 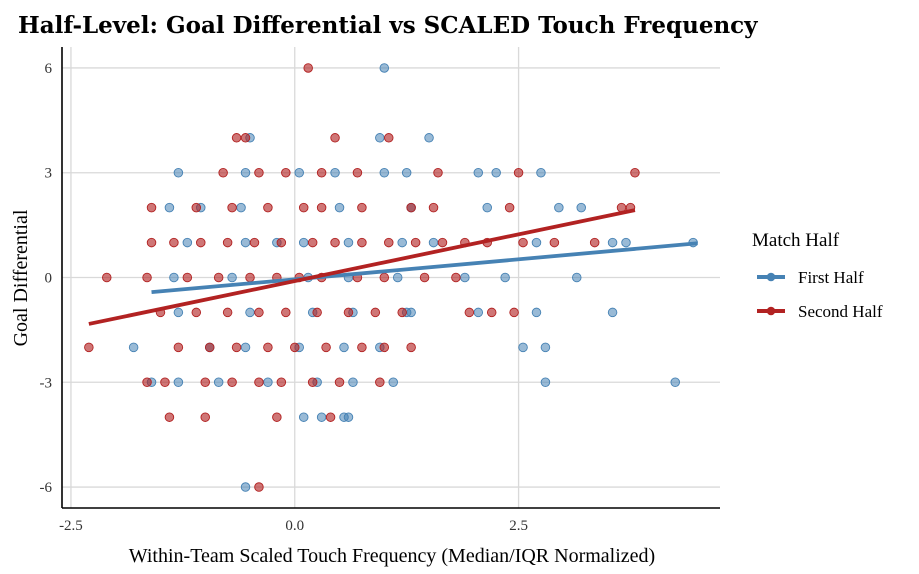 What do you see at coordinates (49, 279) in the screenshot?
I see `y-tick-label: 0` at bounding box center [49, 279].